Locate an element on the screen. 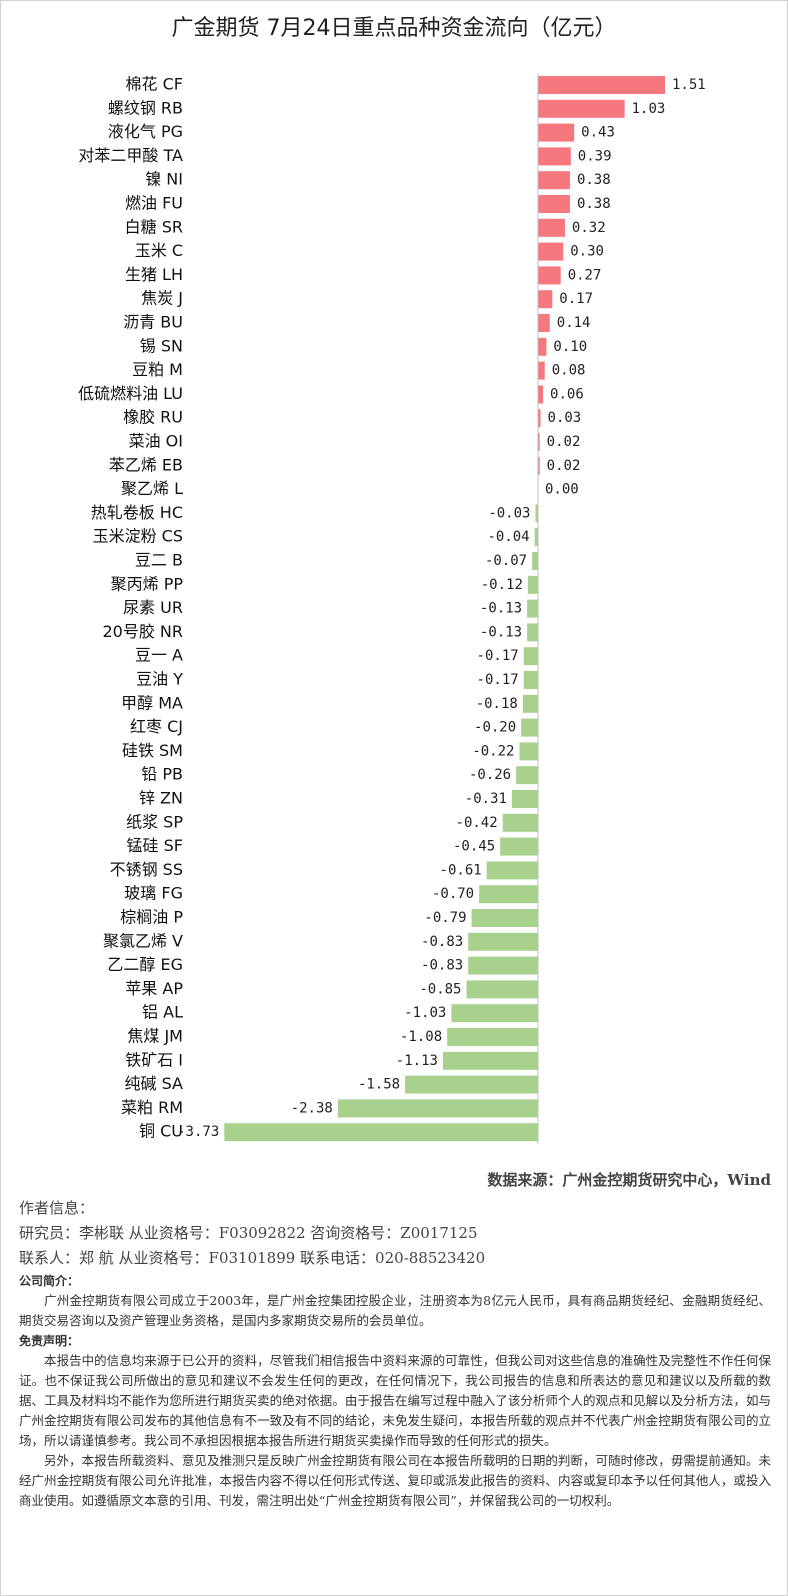 Image resolution: width=788 pixels, height=1596 pixels. value-label: -0.03 is located at coordinates (509, 513).